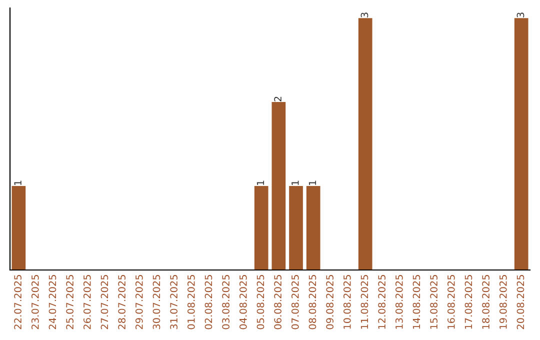 The width and height of the screenshot is (540, 340). What do you see at coordinates (139, 302) in the screenshot?
I see `x-tick-label: 29.07.2025` at bounding box center [139, 302].